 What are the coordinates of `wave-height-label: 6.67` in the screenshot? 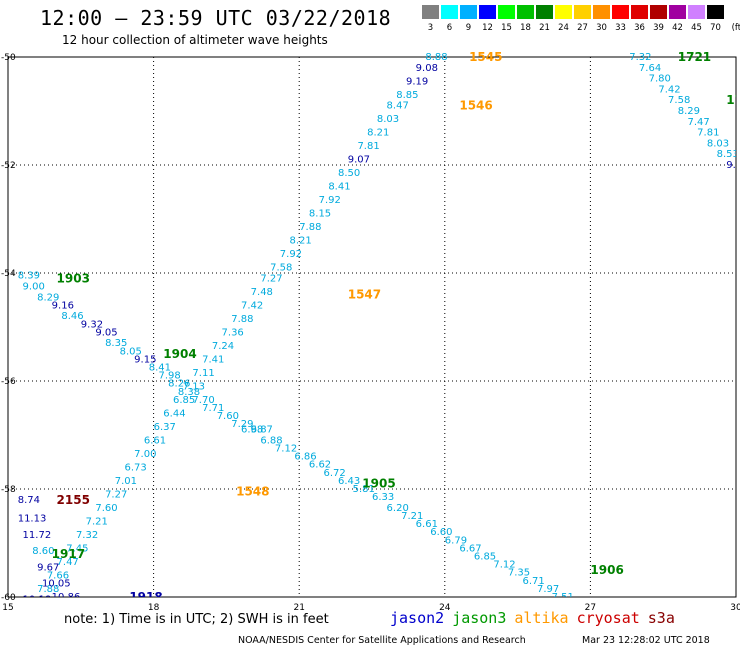 It's located at (470, 548).